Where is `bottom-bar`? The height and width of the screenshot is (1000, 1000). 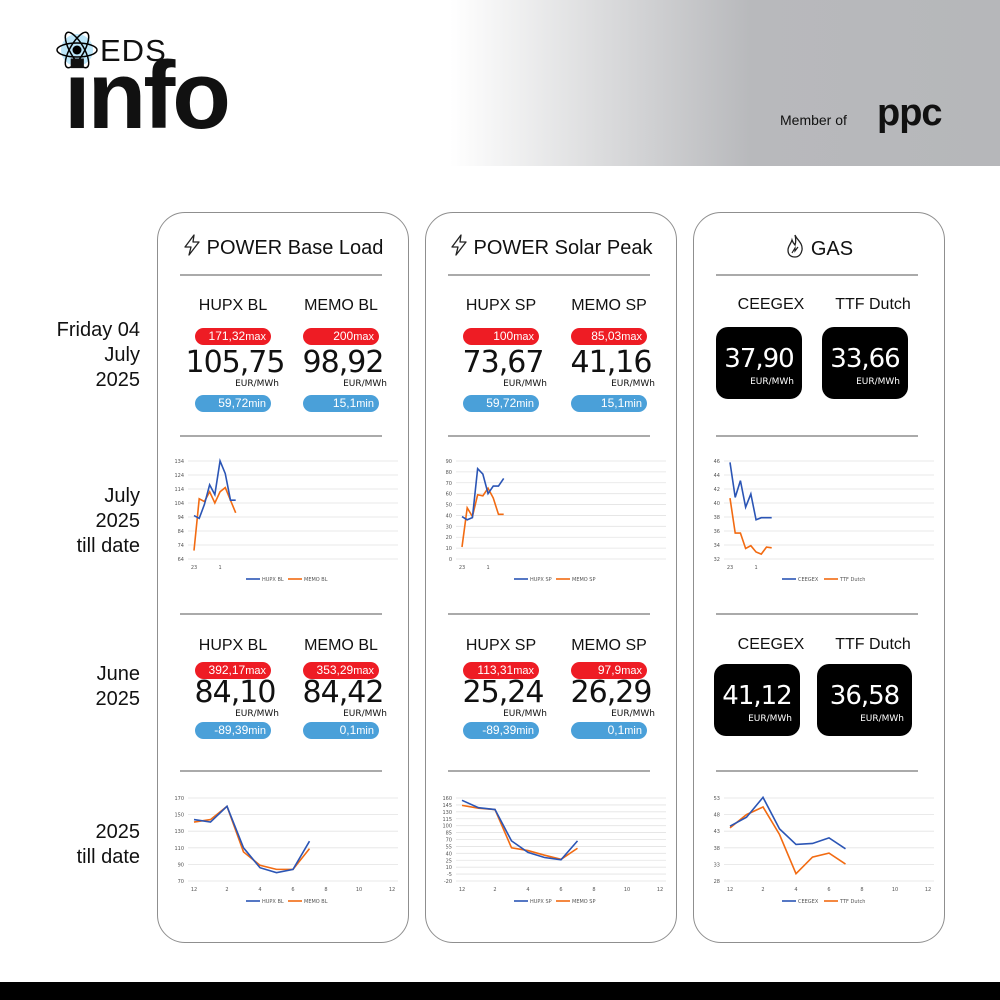
bottom-bar is located at coordinates (500, 991).